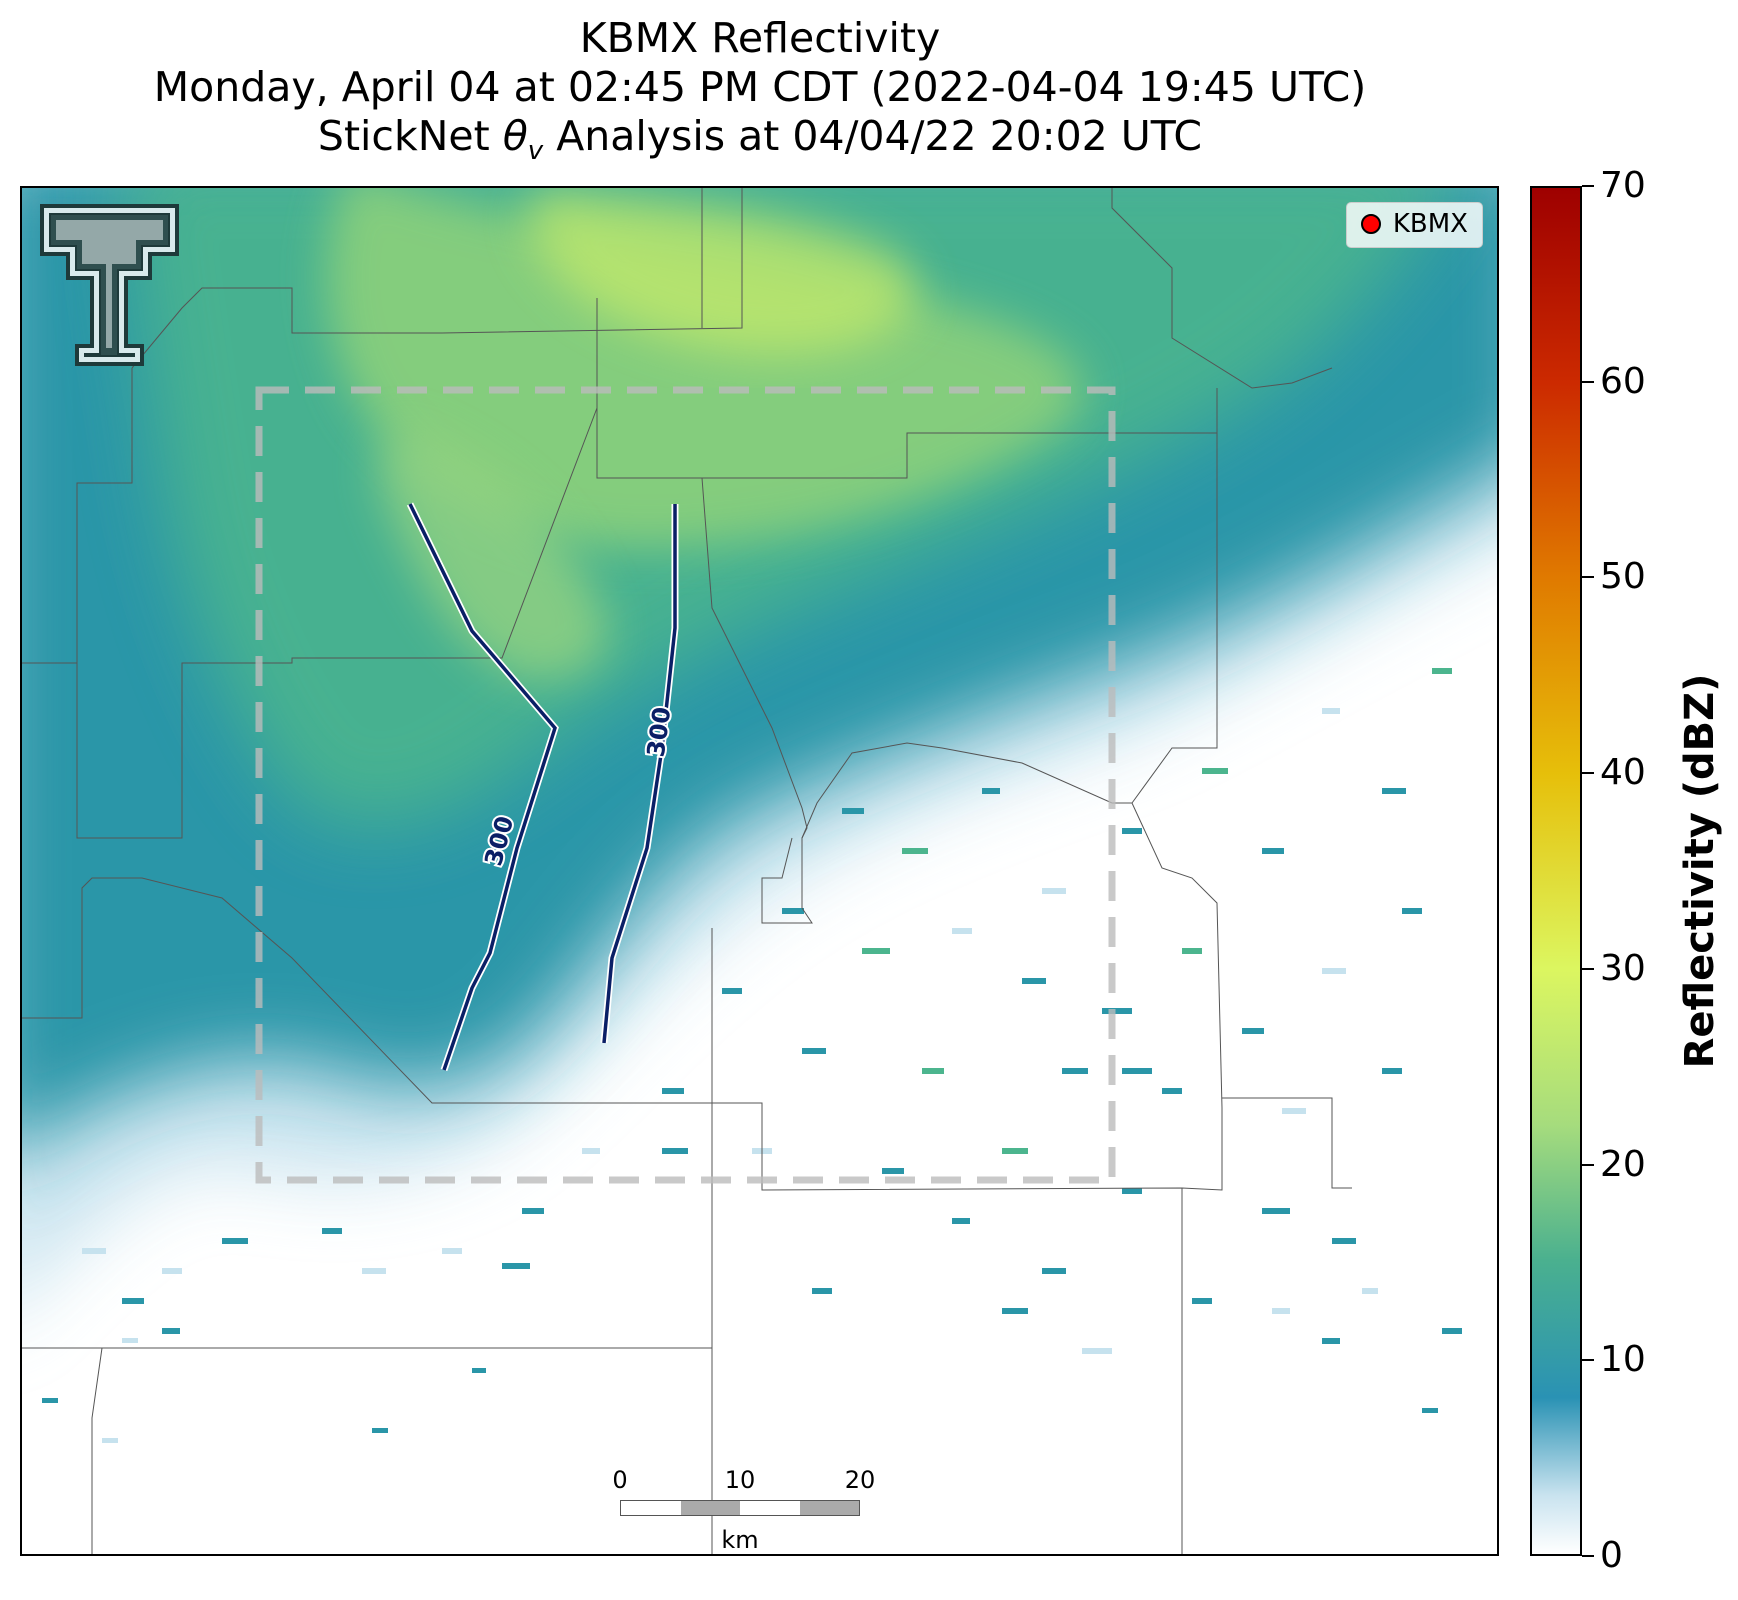 The image size is (1738, 1600). I want to click on scale-bar: 0 10 20 km, so click(766, 1511).